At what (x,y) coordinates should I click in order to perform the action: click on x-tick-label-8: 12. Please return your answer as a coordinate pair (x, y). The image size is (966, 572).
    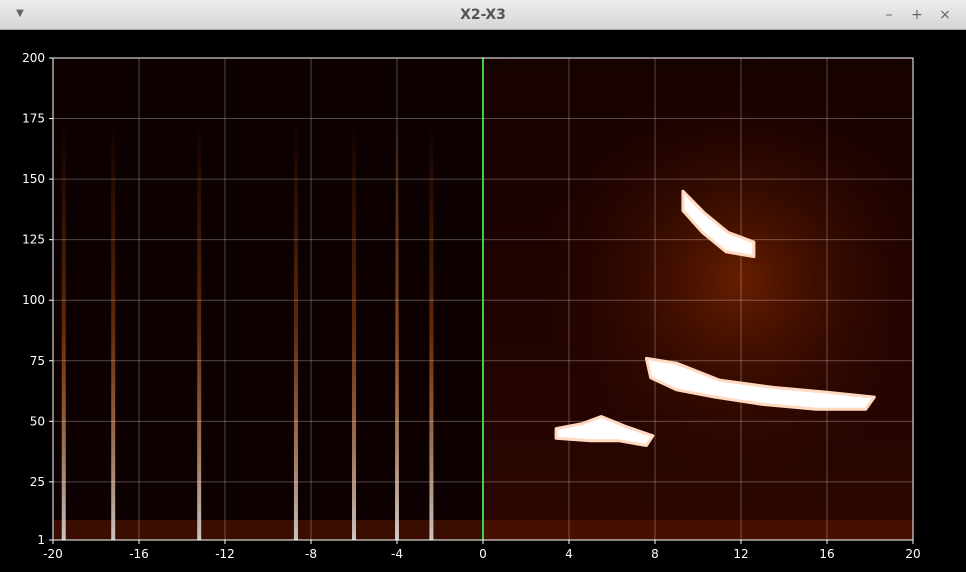
    Looking at the image, I should click on (740, 554).